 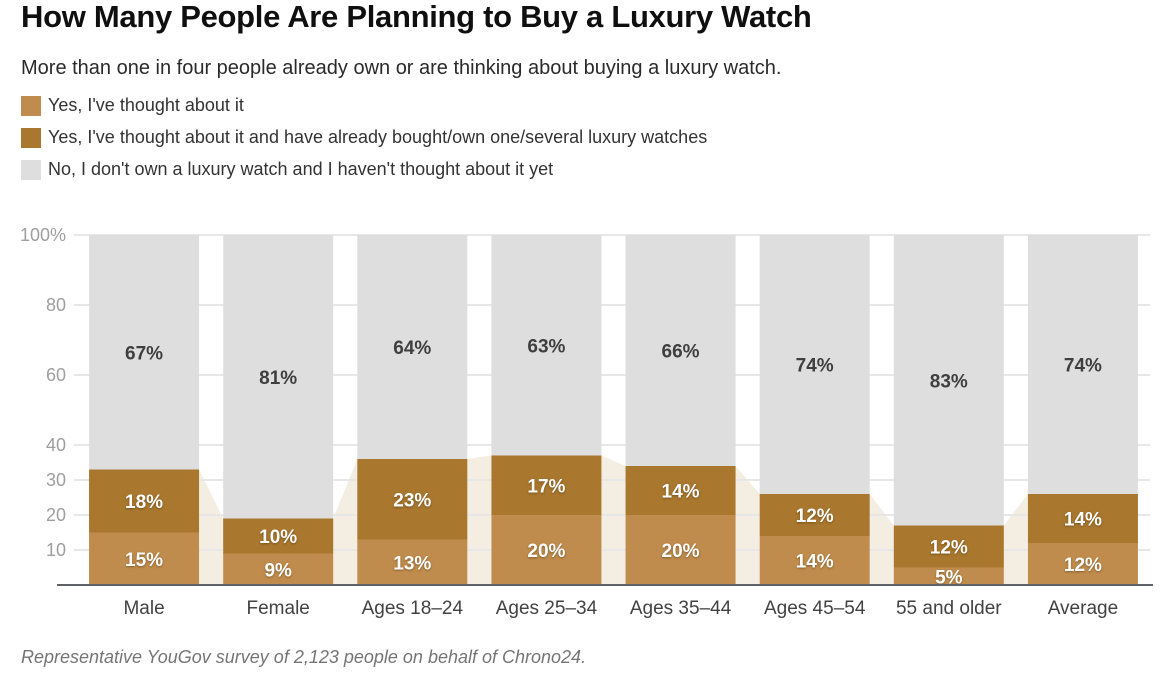 I want to click on segment-value-label: 13%, so click(x=412, y=563).